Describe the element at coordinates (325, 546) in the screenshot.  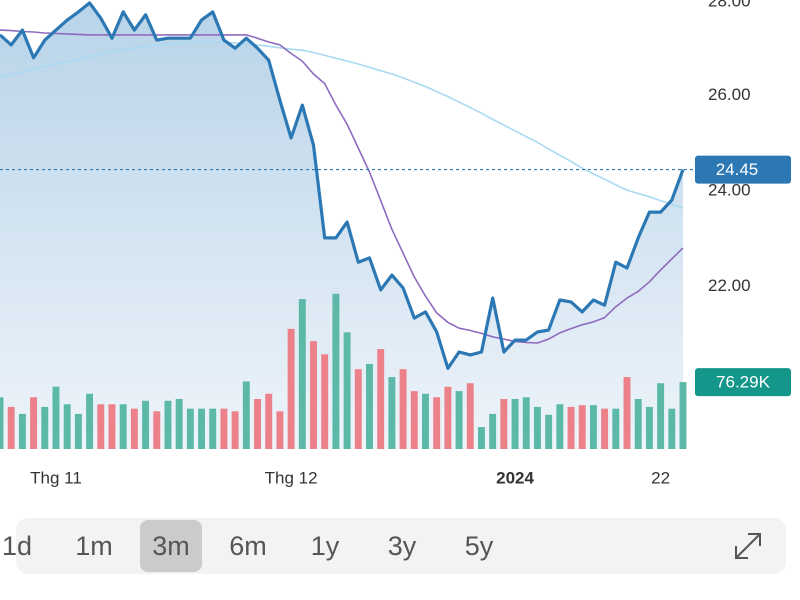
I see `range-button: 1y` at that location.